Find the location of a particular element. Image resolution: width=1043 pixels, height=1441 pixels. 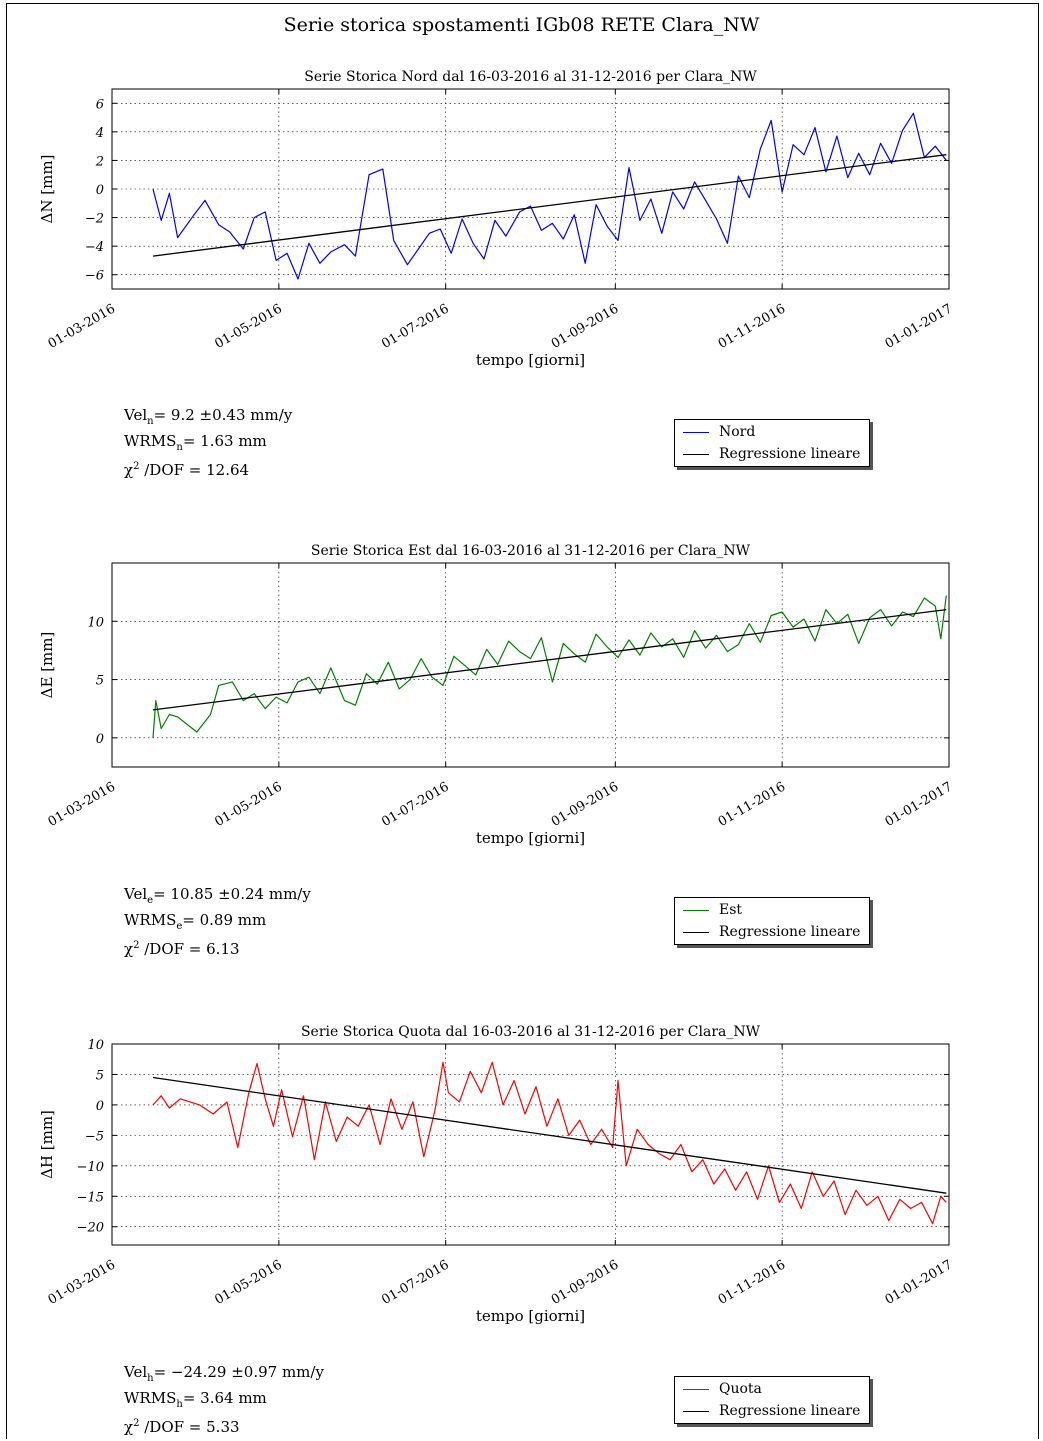

legend-label: Nord is located at coordinates (737, 432).